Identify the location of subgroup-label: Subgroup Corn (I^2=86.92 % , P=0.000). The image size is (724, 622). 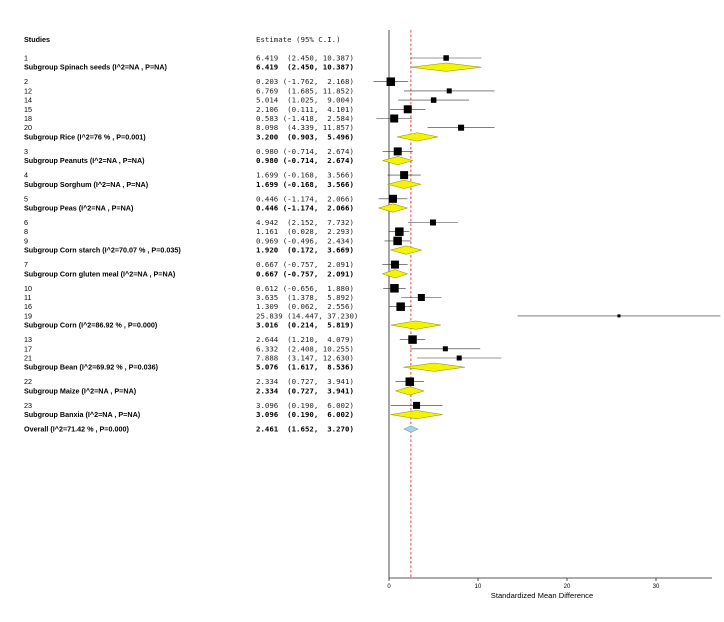
(91, 325).